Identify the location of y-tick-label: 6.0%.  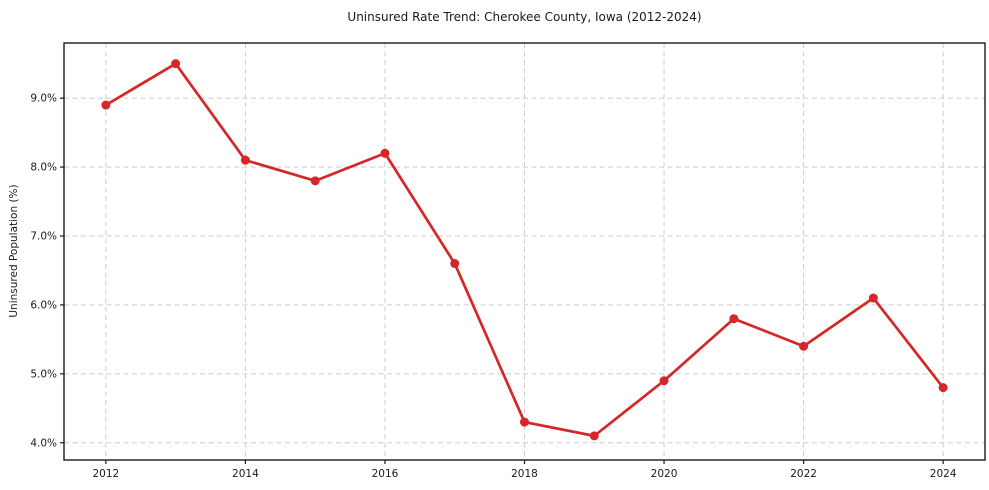
(43, 306).